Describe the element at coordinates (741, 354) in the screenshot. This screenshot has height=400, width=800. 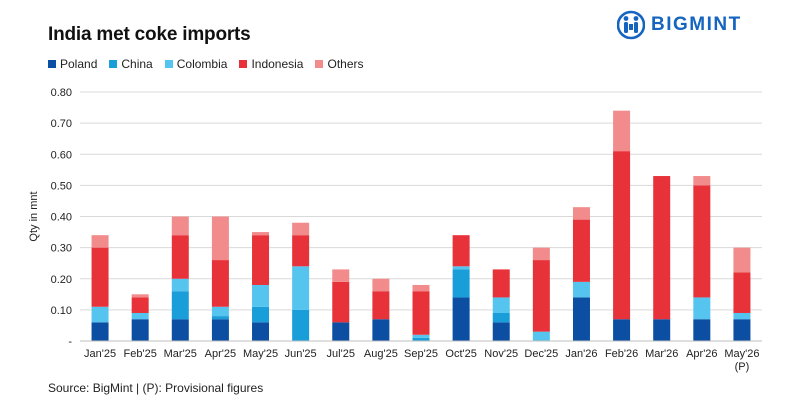
I see `x-tick-label: May'26` at that location.